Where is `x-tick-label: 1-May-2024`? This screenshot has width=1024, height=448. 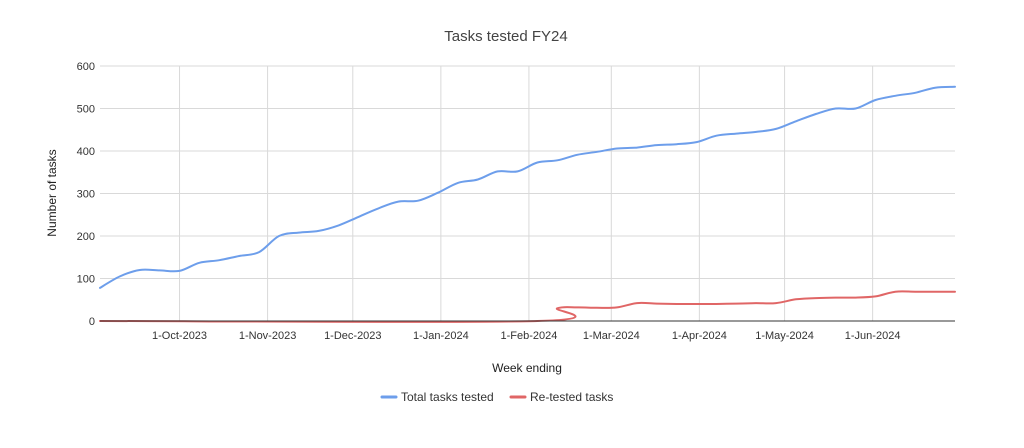 x-tick-label: 1-May-2024 is located at coordinates (784, 336).